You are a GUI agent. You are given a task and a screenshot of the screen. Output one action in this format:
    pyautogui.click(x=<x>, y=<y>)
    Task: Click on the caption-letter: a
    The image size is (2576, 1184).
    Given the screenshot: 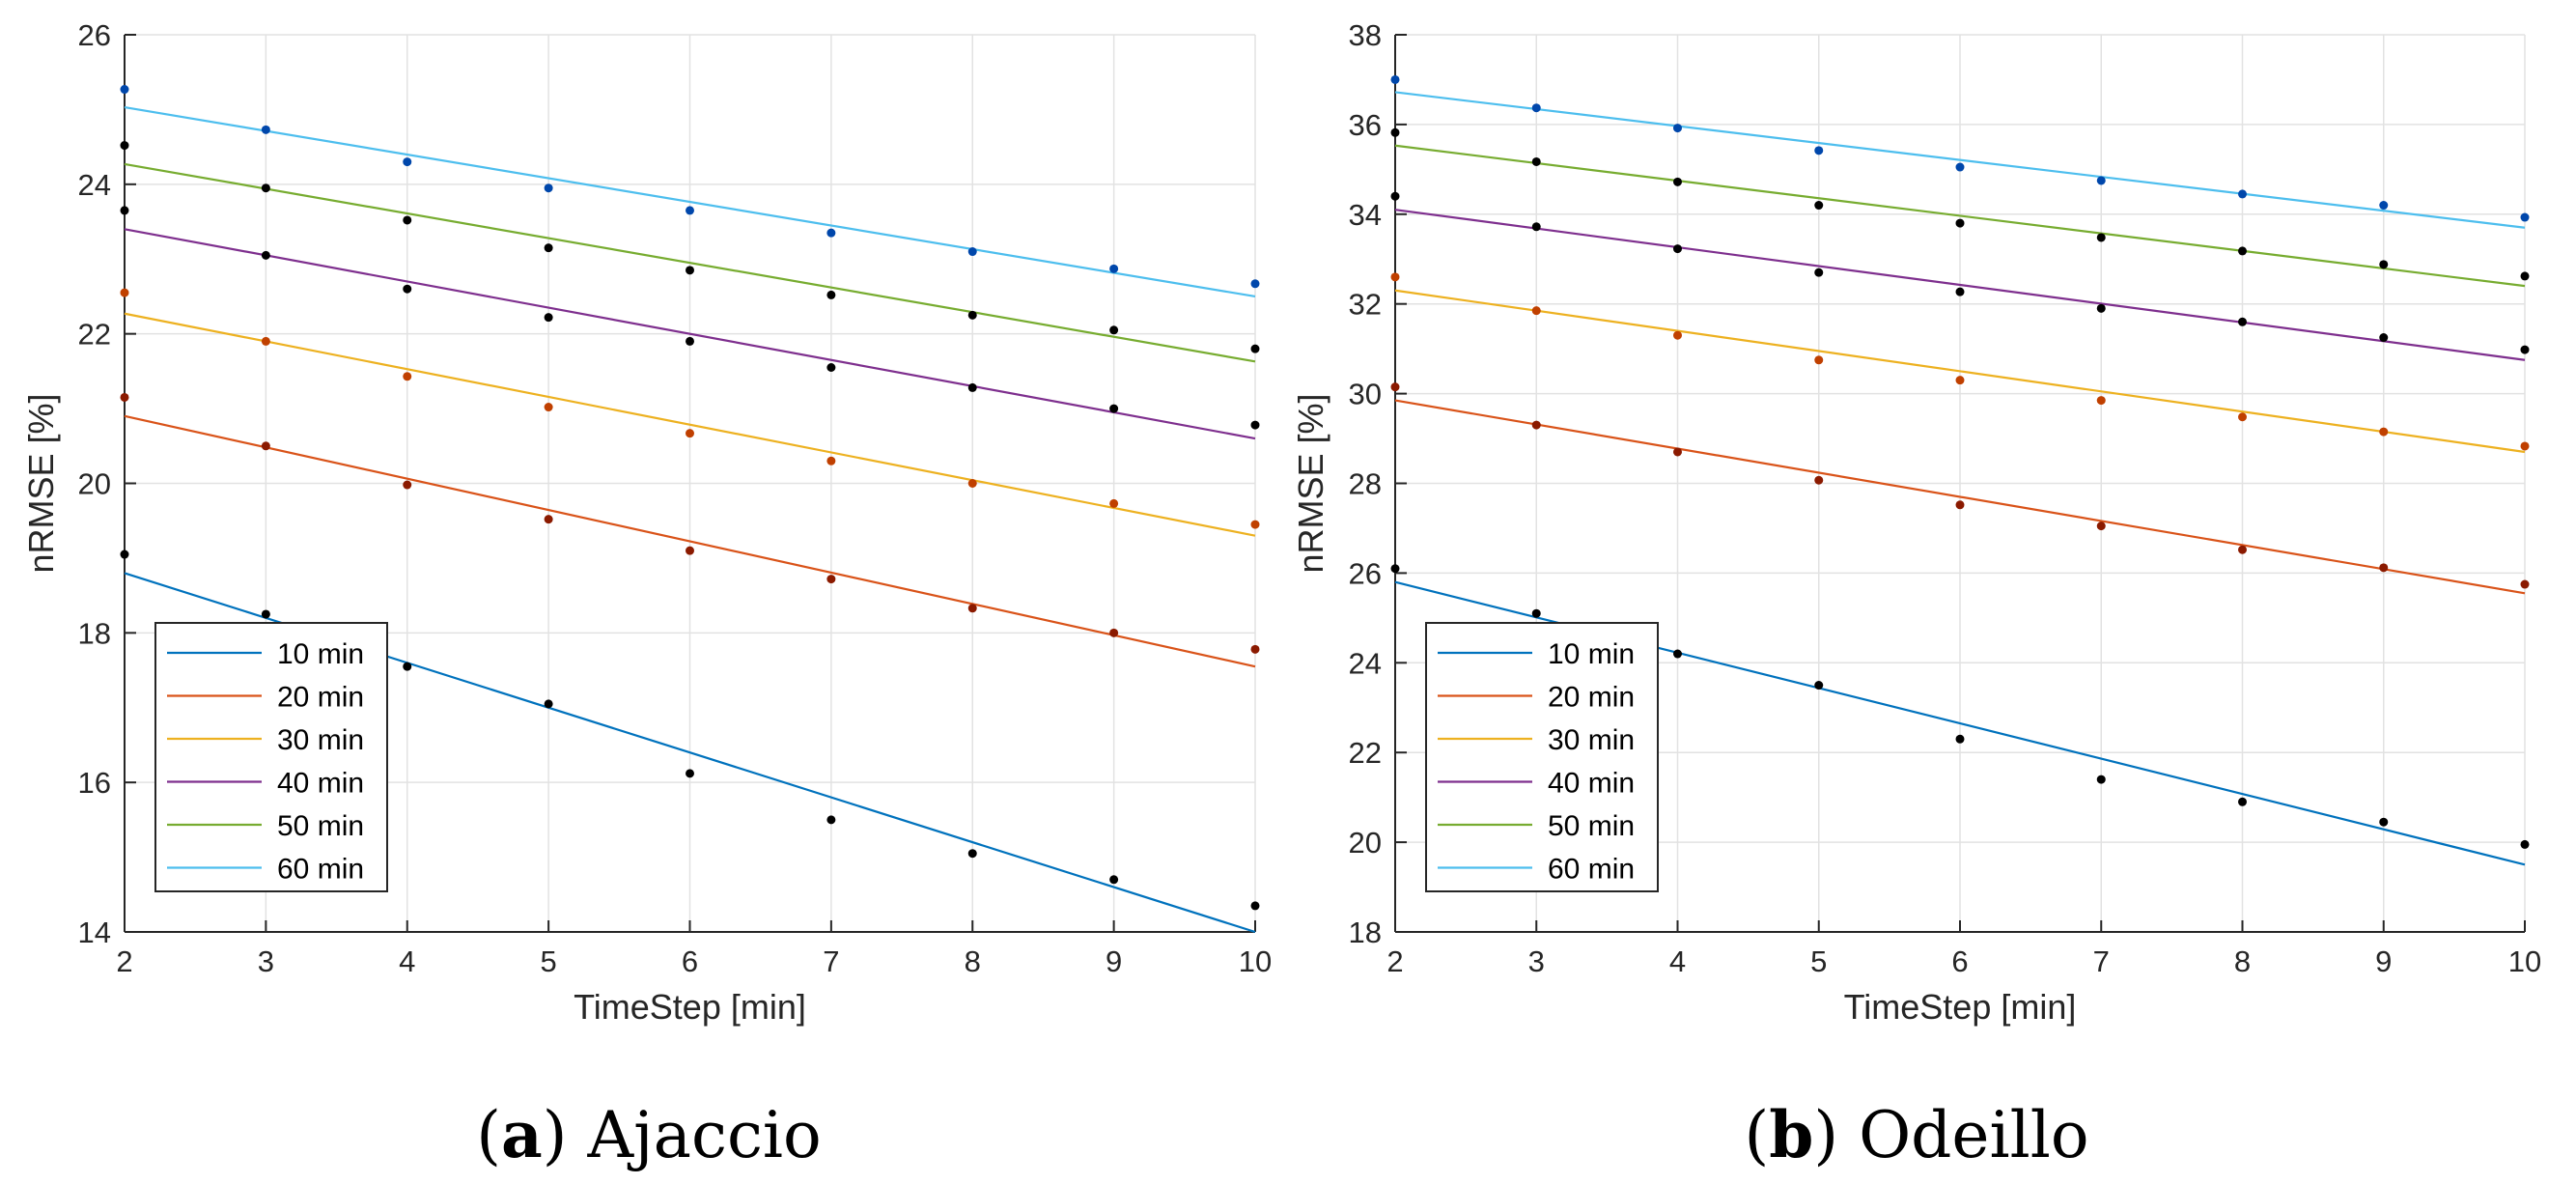 What is the action you would take?
    pyautogui.click(x=522, y=1134)
    